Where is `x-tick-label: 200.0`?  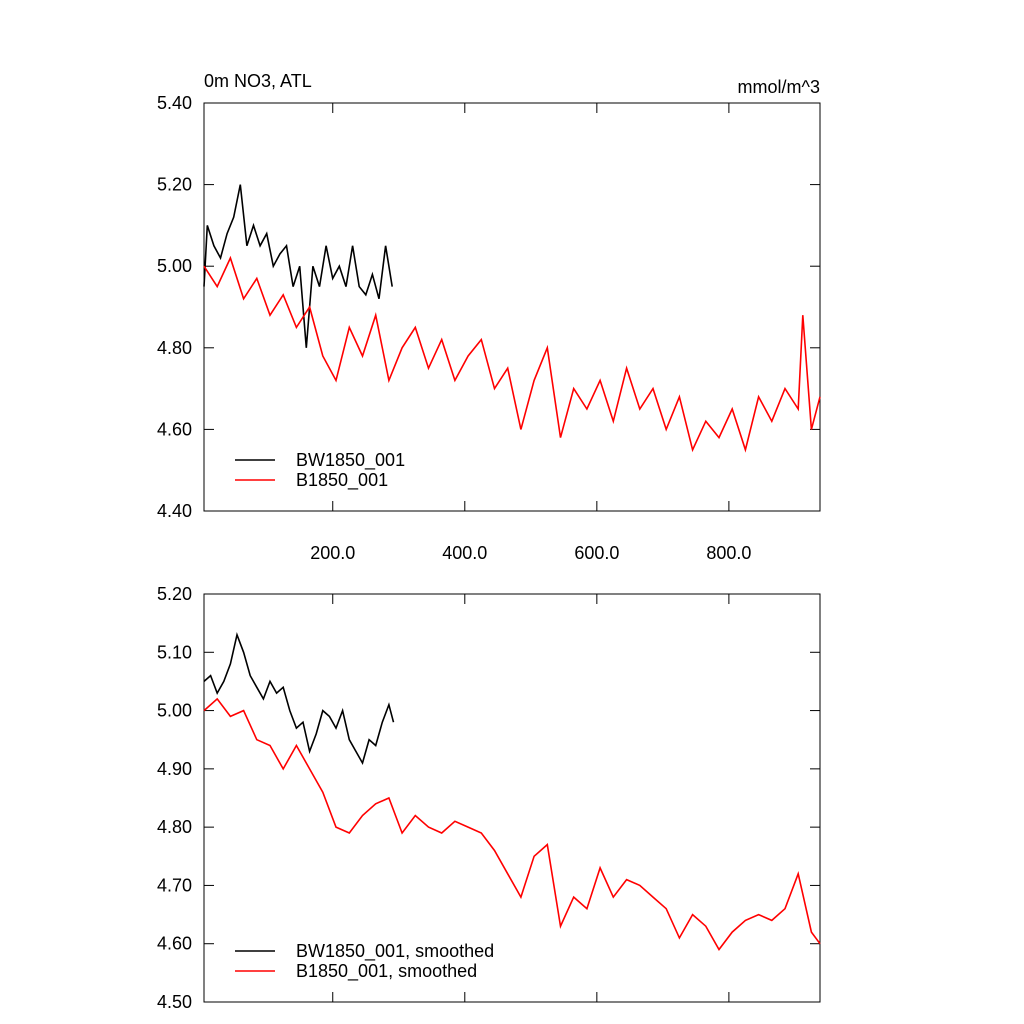
x-tick-label: 200.0 is located at coordinates (332, 553).